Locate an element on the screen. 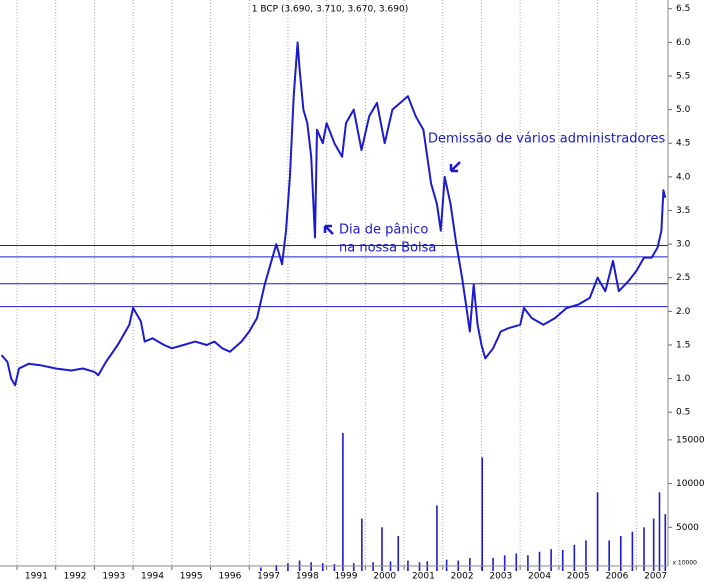  x-tick-label: 1998 is located at coordinates (307, 577).